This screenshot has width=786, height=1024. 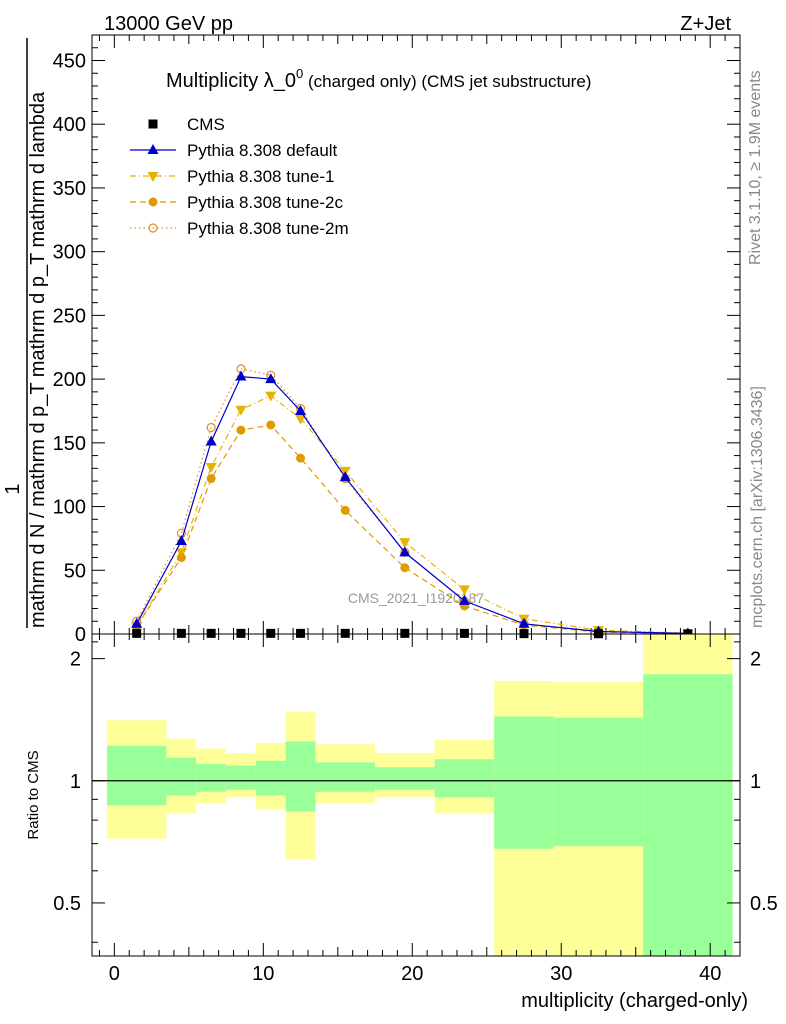 What do you see at coordinates (33, 794) in the screenshot?
I see `ratio-y-axis-label: Ratio to CMS` at bounding box center [33, 794].